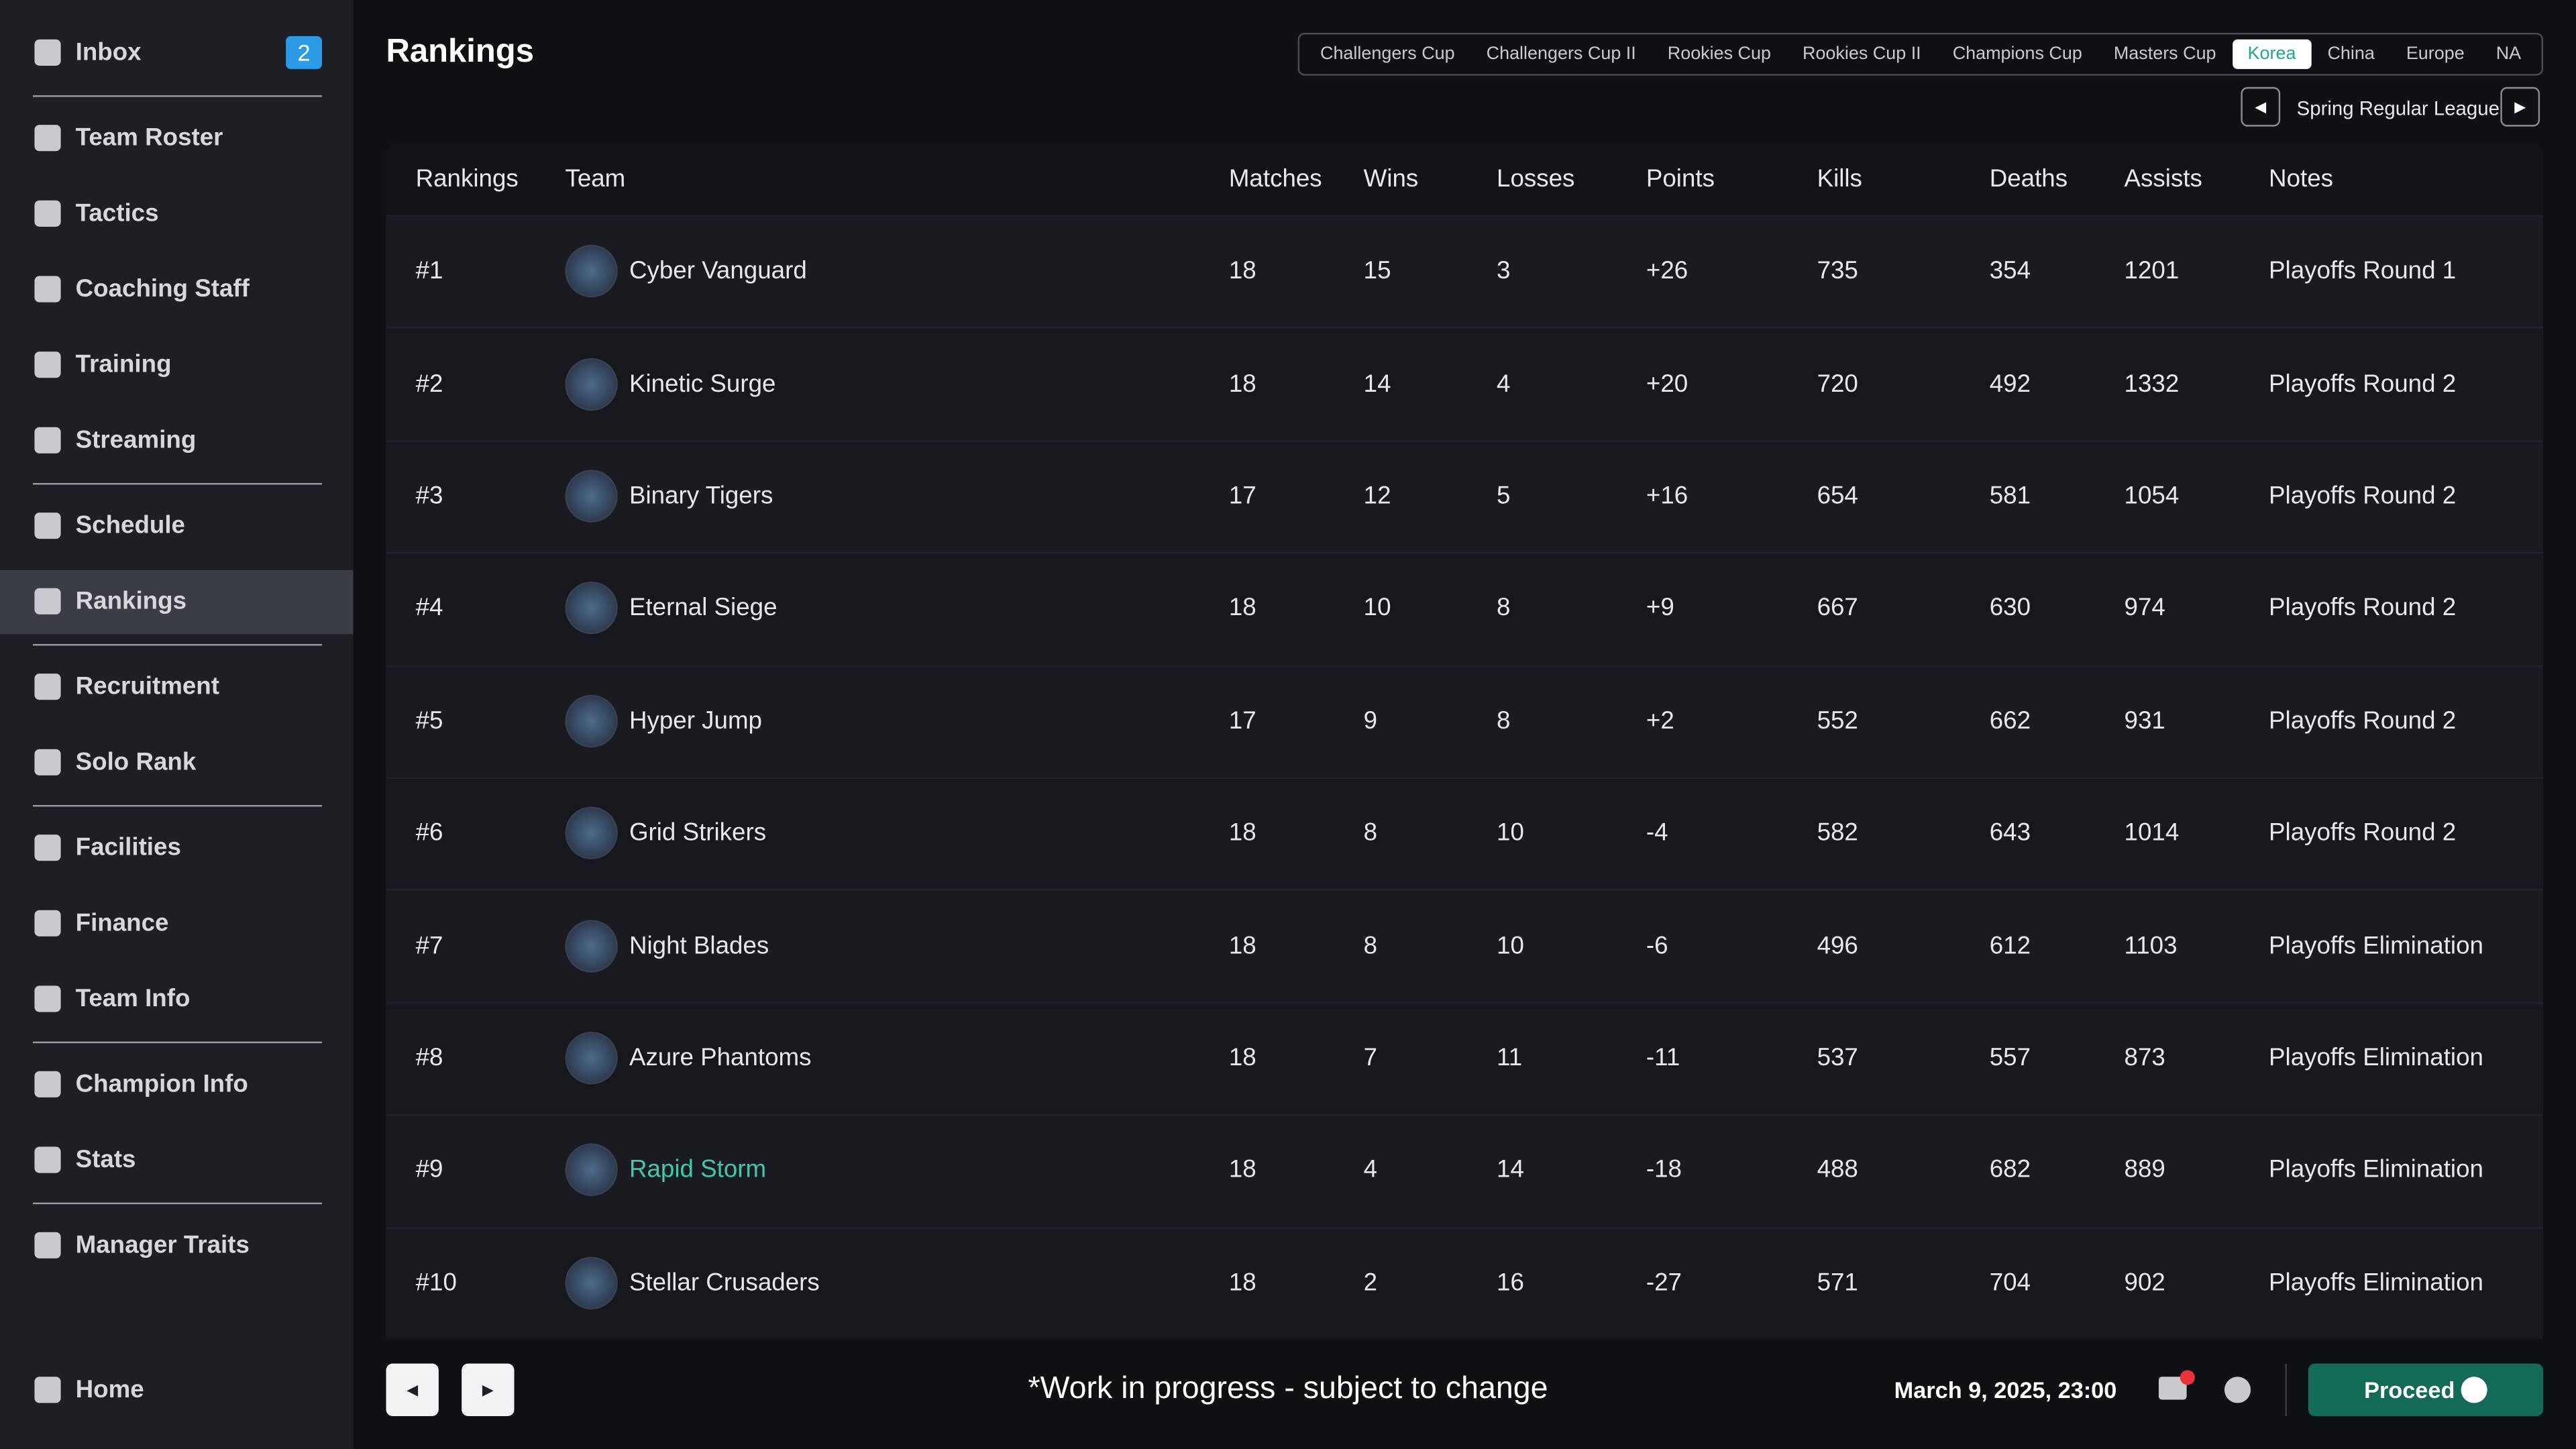  Describe the element at coordinates (1837, 1283) in the screenshot. I see `table-cell: 571` at that location.